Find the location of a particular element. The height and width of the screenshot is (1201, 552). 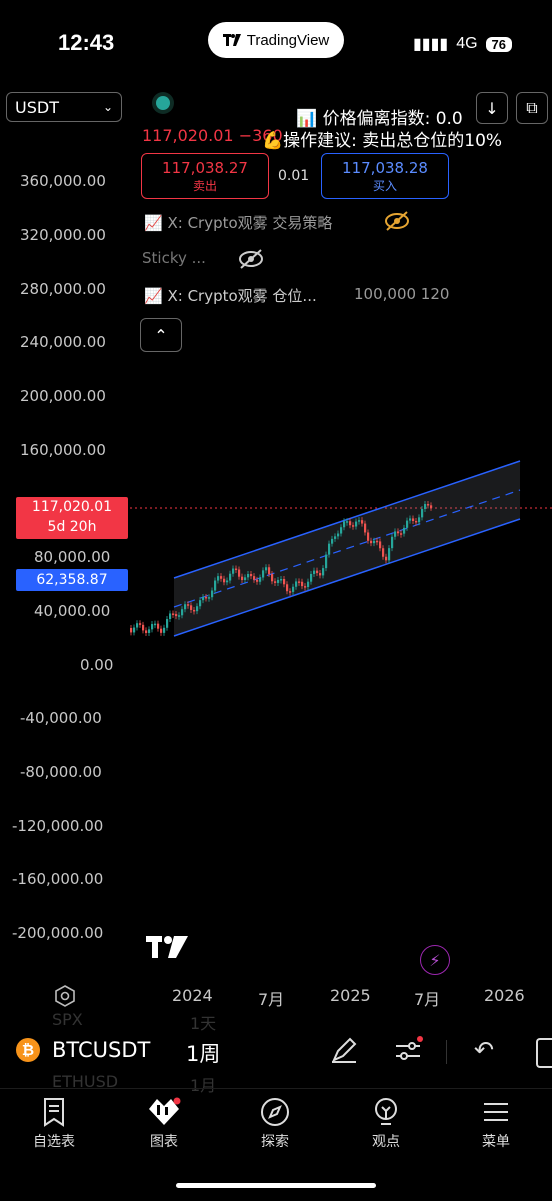

legend-strategy: 📈 X: Crypto观雾 交易策略 is located at coordinates (238, 223).